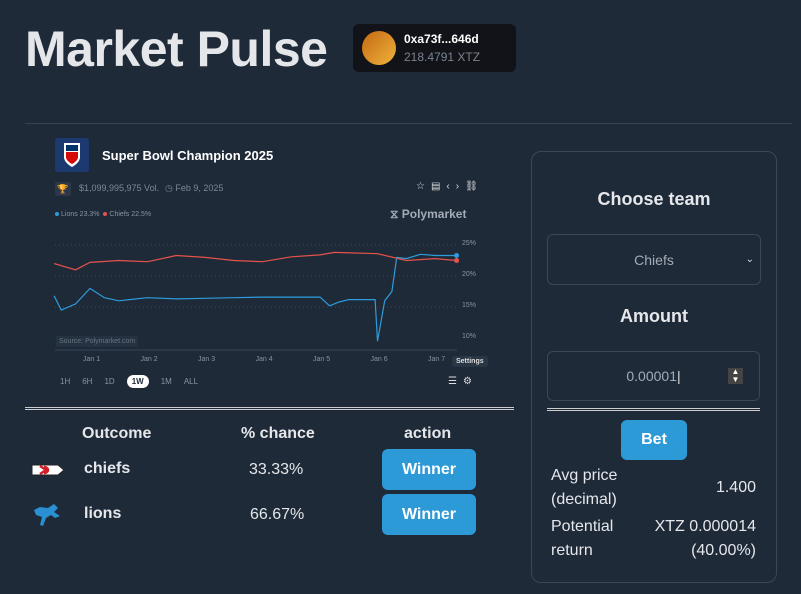 Image resolution: width=801 pixels, height=594 pixels. Describe the element at coordinates (379, 359) in the screenshot. I see `x-tick-label: Jan 6` at that location.